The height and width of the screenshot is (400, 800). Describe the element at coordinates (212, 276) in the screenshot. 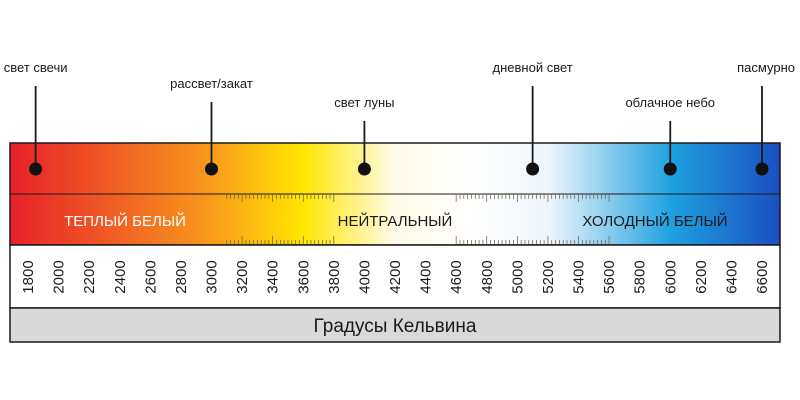

I see `tick-label: 3000` at that location.